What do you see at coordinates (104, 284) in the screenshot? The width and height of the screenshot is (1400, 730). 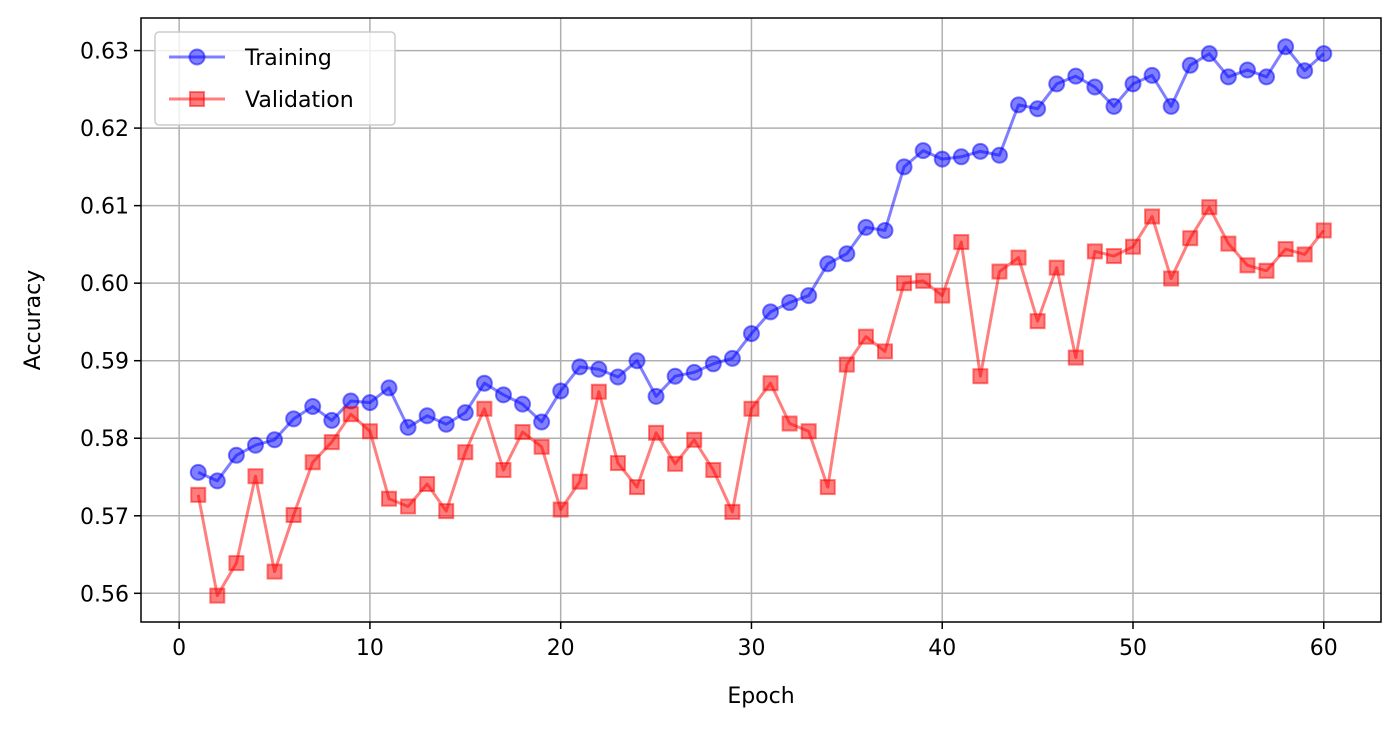 I see `y-tick-label: 0.60` at bounding box center [104, 284].